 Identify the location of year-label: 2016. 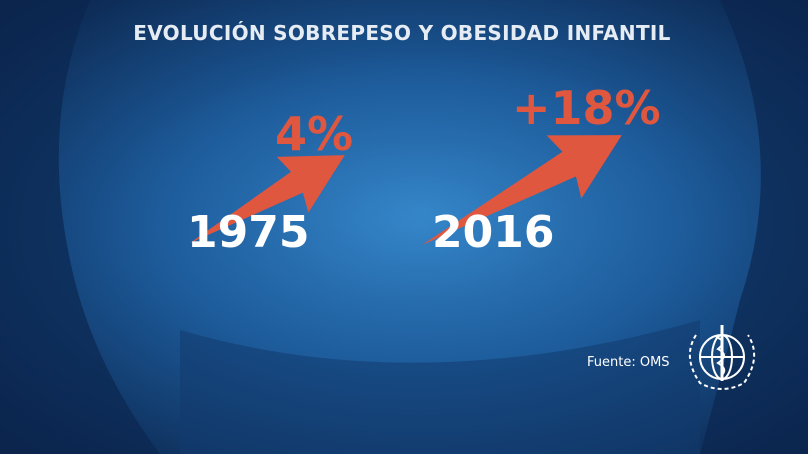
(493, 232).